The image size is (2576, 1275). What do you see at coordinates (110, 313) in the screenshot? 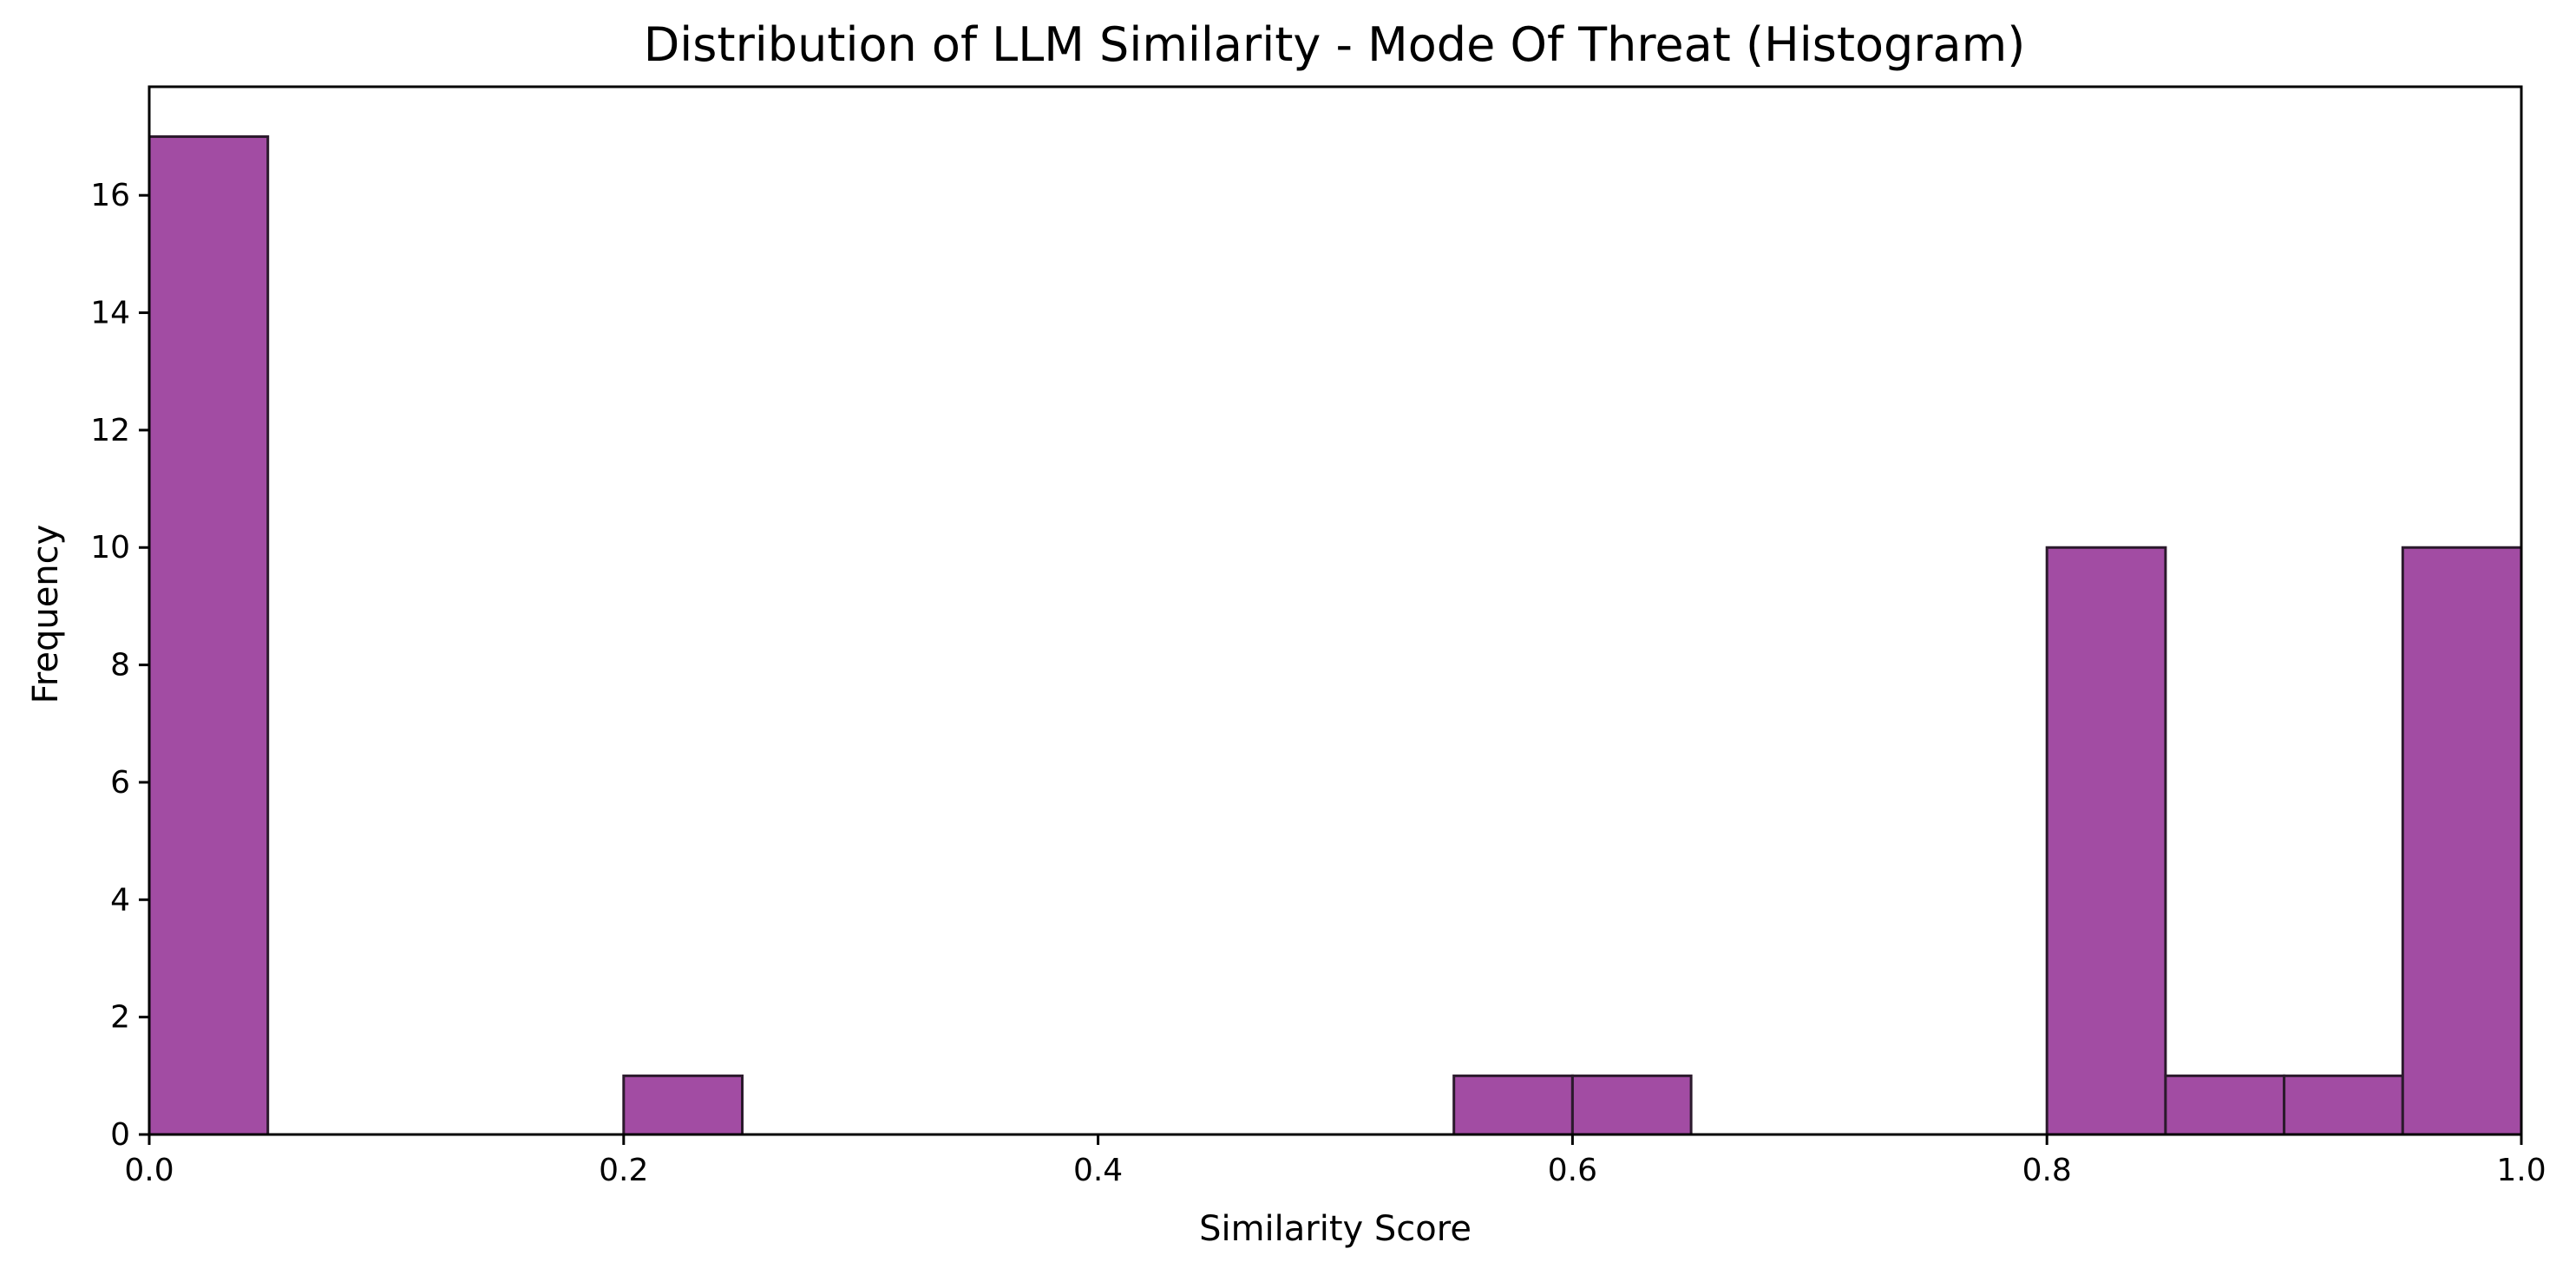
I see `y-tick-label: 14` at bounding box center [110, 313].